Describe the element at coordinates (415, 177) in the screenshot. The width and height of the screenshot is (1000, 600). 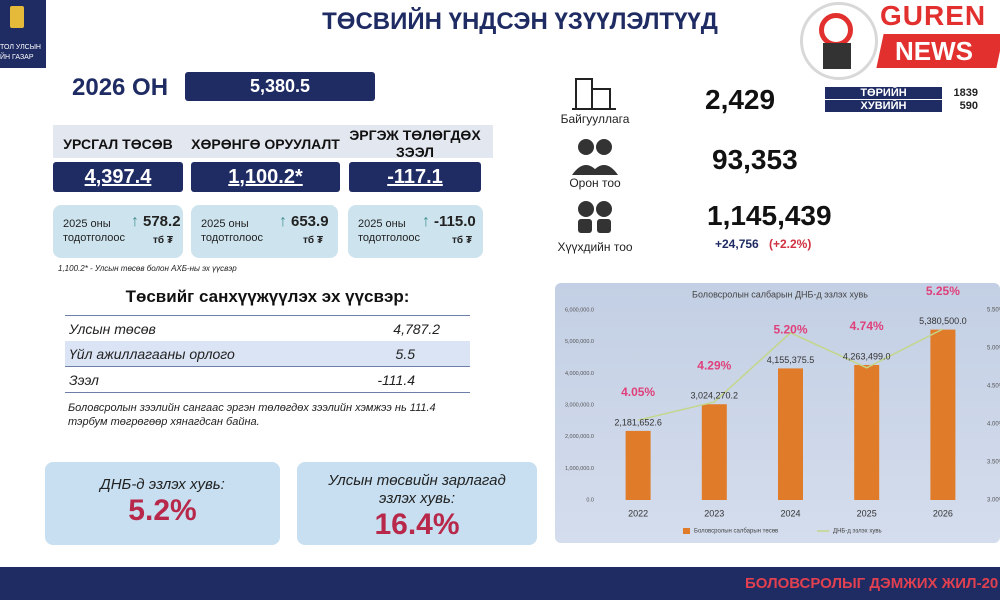
I see `card-value: -117.1` at that location.